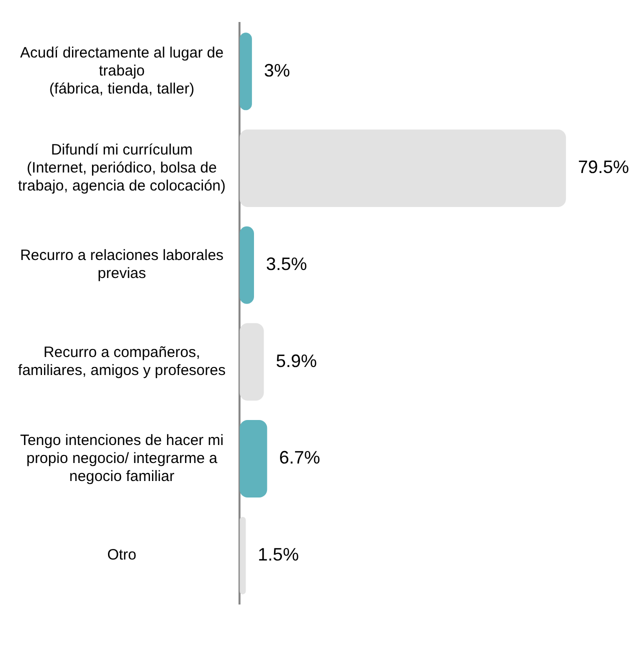 The image size is (643, 645). What do you see at coordinates (122, 458) in the screenshot?
I see `y-tick-label: Tengo intenciones de hacer mi propio negocio/ integrarme a negocio familiar` at bounding box center [122, 458].